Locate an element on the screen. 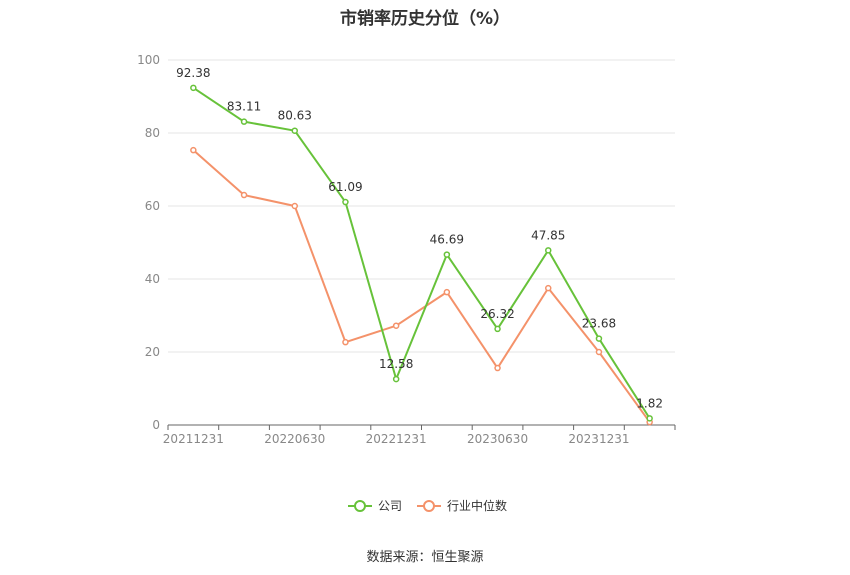 This screenshot has width=850, height=575. y-tick-label: 100 is located at coordinates (148, 60).